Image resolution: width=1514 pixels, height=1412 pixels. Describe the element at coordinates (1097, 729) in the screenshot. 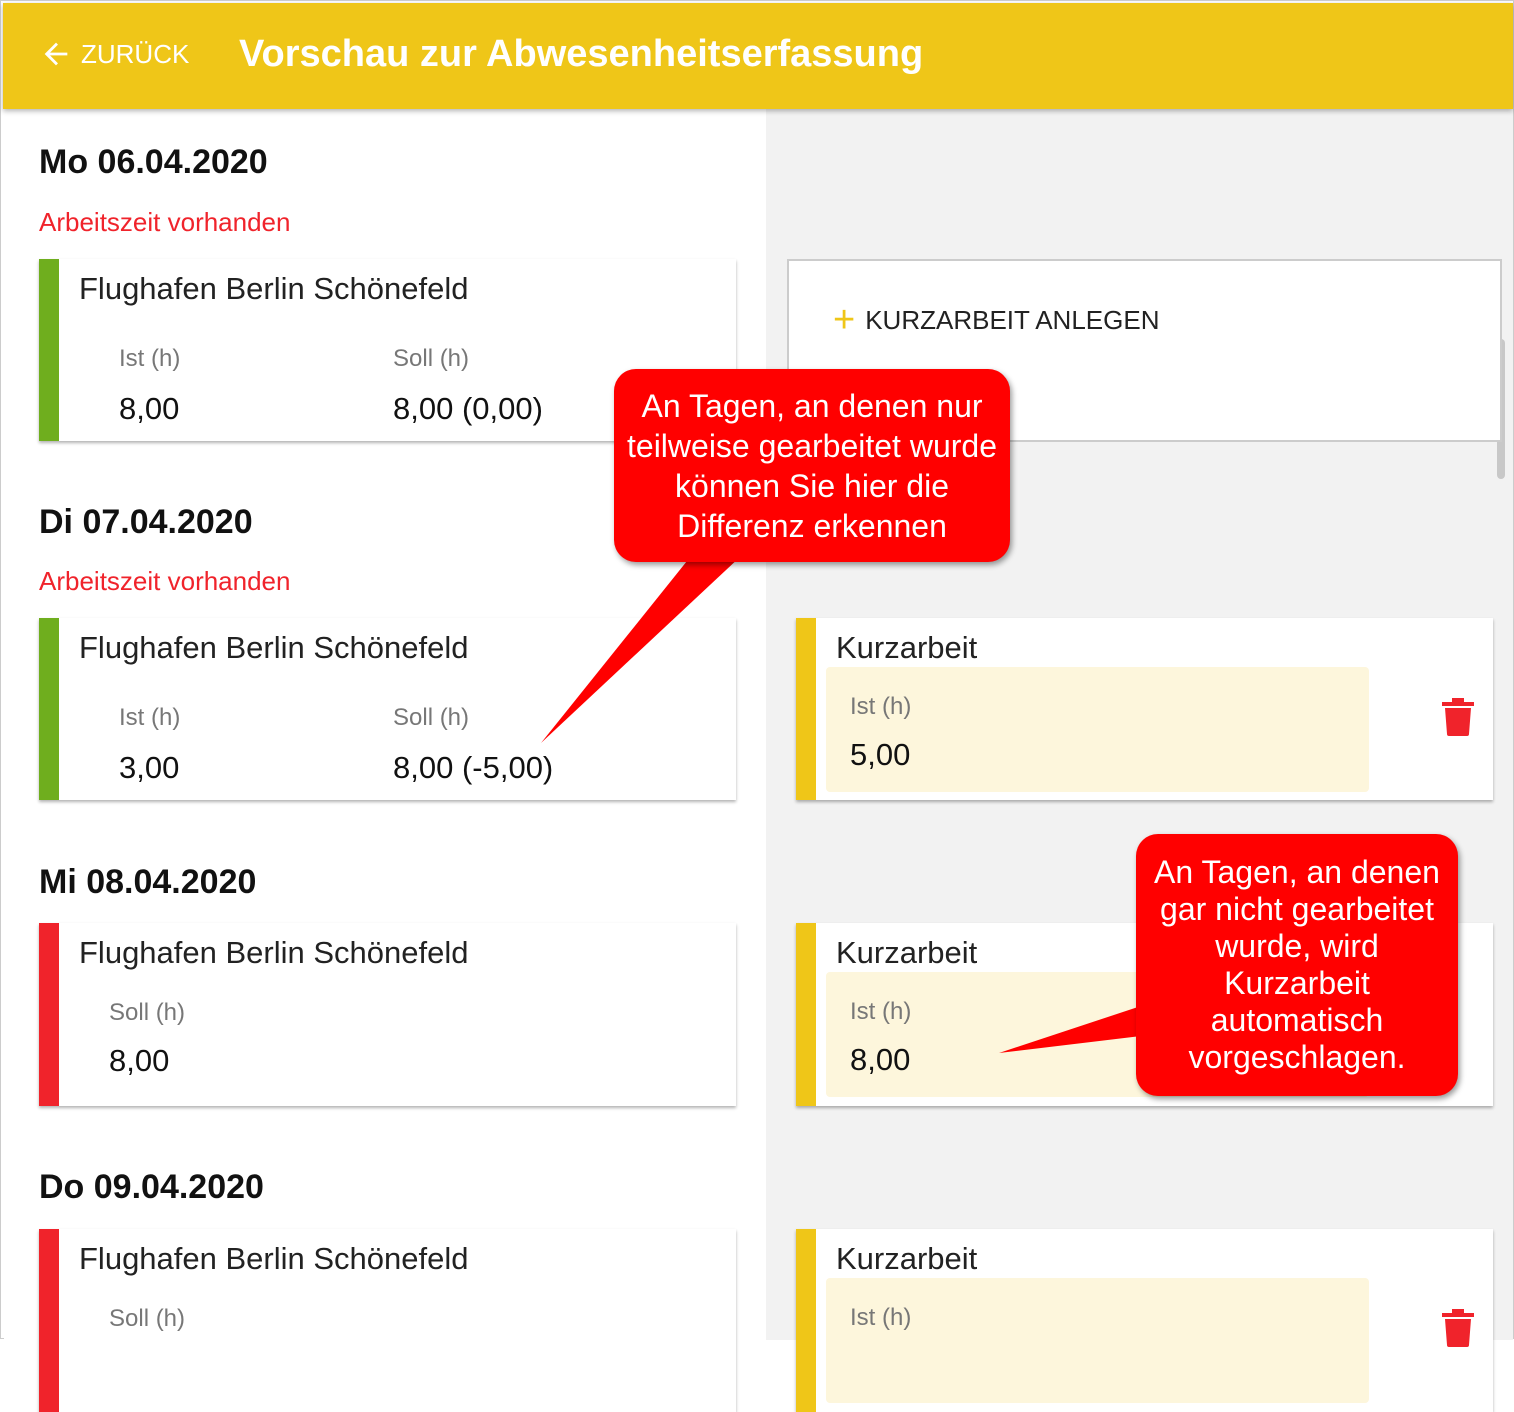

I see `ist-input: Ist (h) 5,00` at that location.